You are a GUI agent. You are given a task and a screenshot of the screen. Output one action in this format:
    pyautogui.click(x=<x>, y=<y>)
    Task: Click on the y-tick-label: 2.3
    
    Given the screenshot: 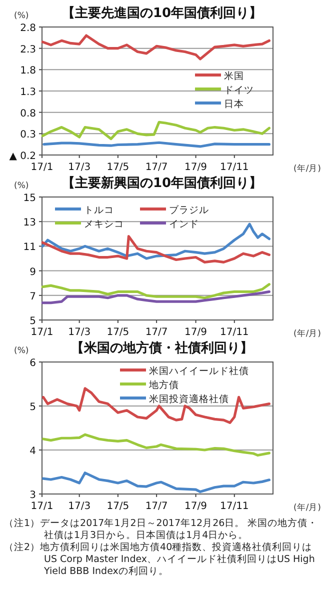 What is the action you would take?
    pyautogui.click(x=28, y=50)
    